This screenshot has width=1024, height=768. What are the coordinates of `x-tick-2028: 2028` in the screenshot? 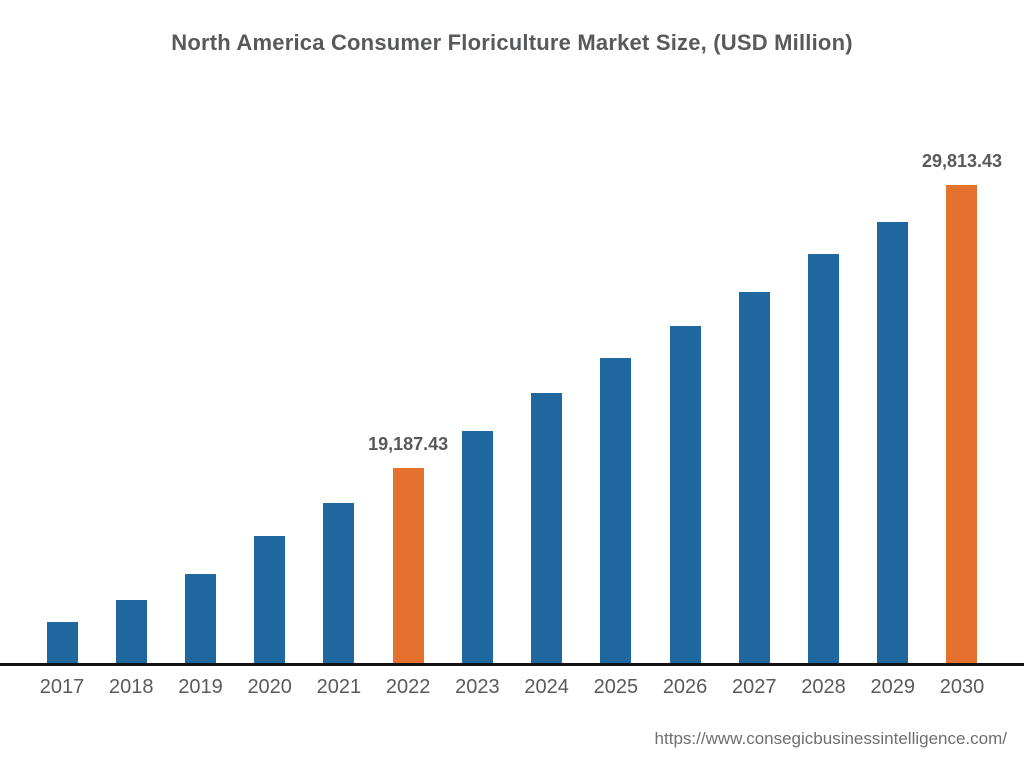 It's located at (823, 687).